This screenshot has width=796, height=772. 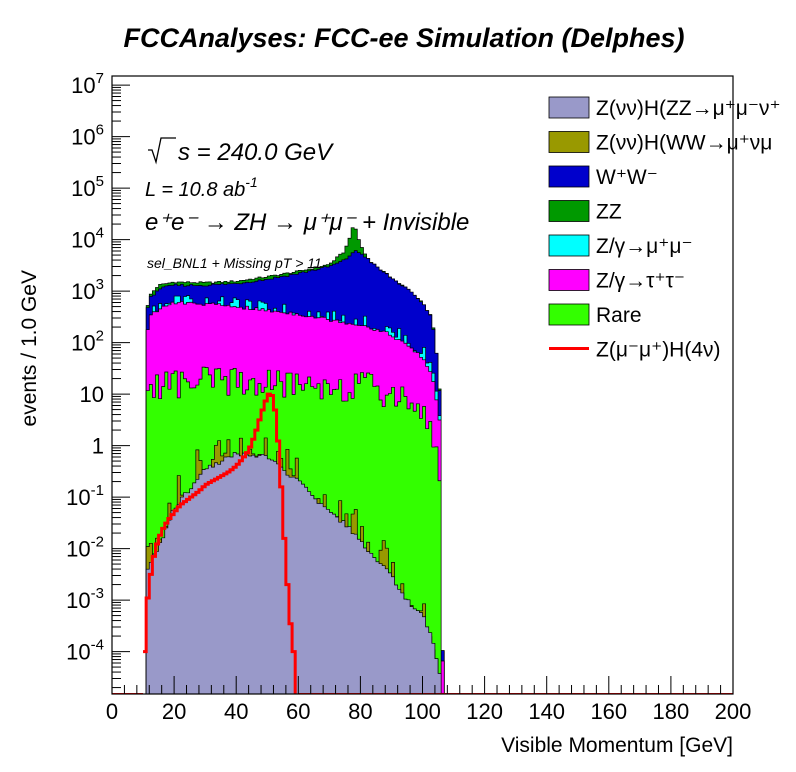 What do you see at coordinates (644, 246) in the screenshot?
I see `legend-label: Z/γ→μ⁺μ⁻` at bounding box center [644, 246].